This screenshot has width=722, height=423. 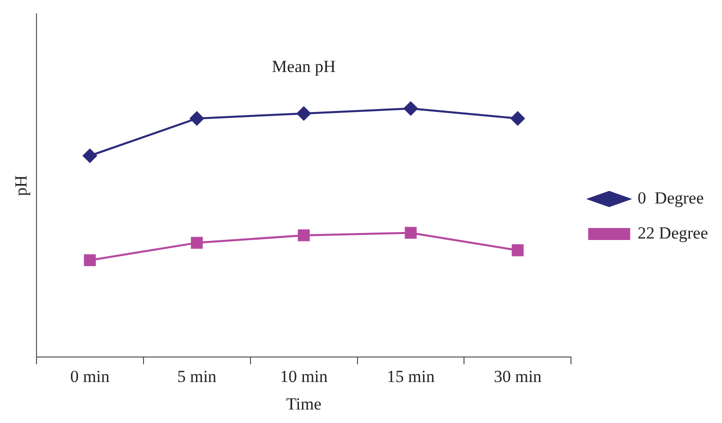 I want to click on legend-label: 0 Degree, so click(x=671, y=198).